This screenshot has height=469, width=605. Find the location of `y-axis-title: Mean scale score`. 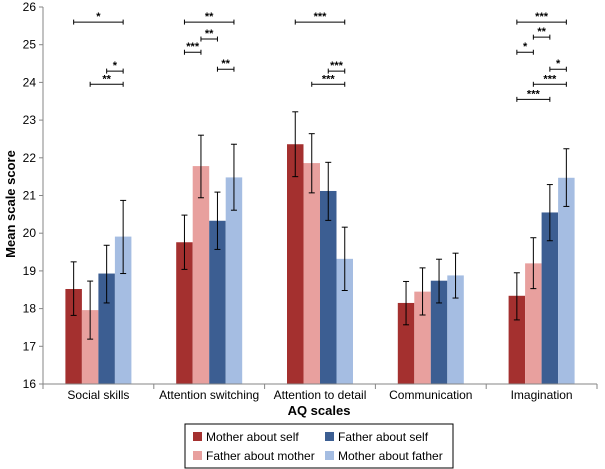

y-axis-title: Mean scale score is located at coordinates (10, 204).